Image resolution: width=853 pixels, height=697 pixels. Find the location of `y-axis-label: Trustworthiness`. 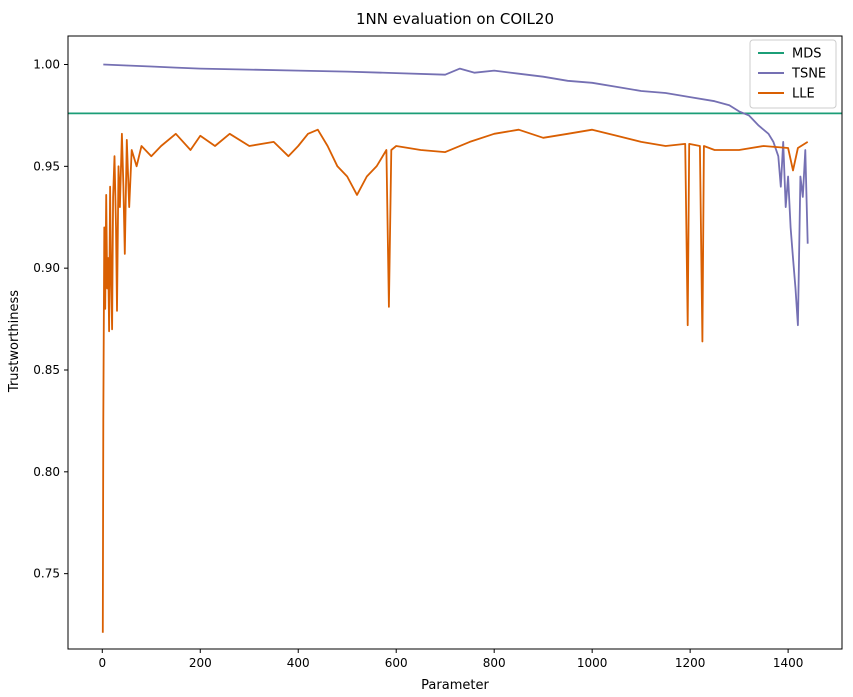

y-axis-label: Trustworthiness is located at coordinates (14, 341).